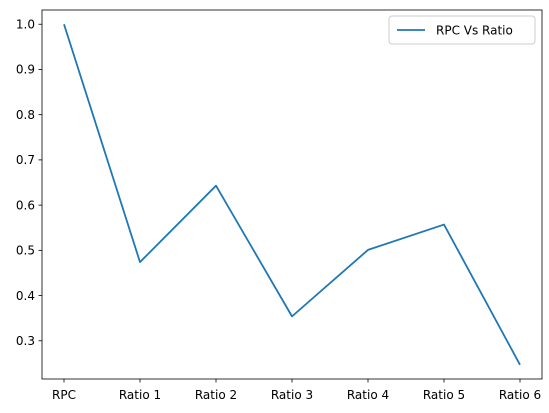 The height and width of the screenshot is (413, 549). Describe the element at coordinates (25, 296) in the screenshot. I see `y-tick-label: 0.4` at that location.